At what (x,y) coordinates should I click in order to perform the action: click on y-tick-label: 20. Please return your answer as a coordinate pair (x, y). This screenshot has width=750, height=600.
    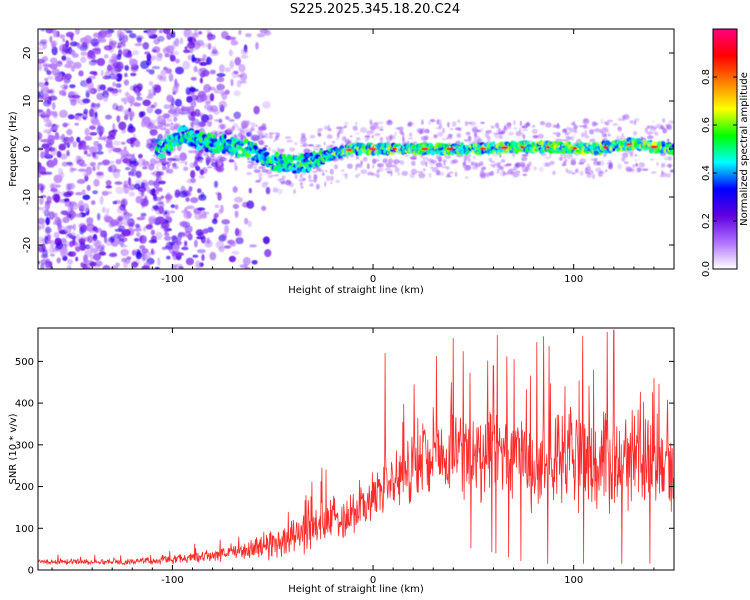
    Looking at the image, I should click on (27, 53).